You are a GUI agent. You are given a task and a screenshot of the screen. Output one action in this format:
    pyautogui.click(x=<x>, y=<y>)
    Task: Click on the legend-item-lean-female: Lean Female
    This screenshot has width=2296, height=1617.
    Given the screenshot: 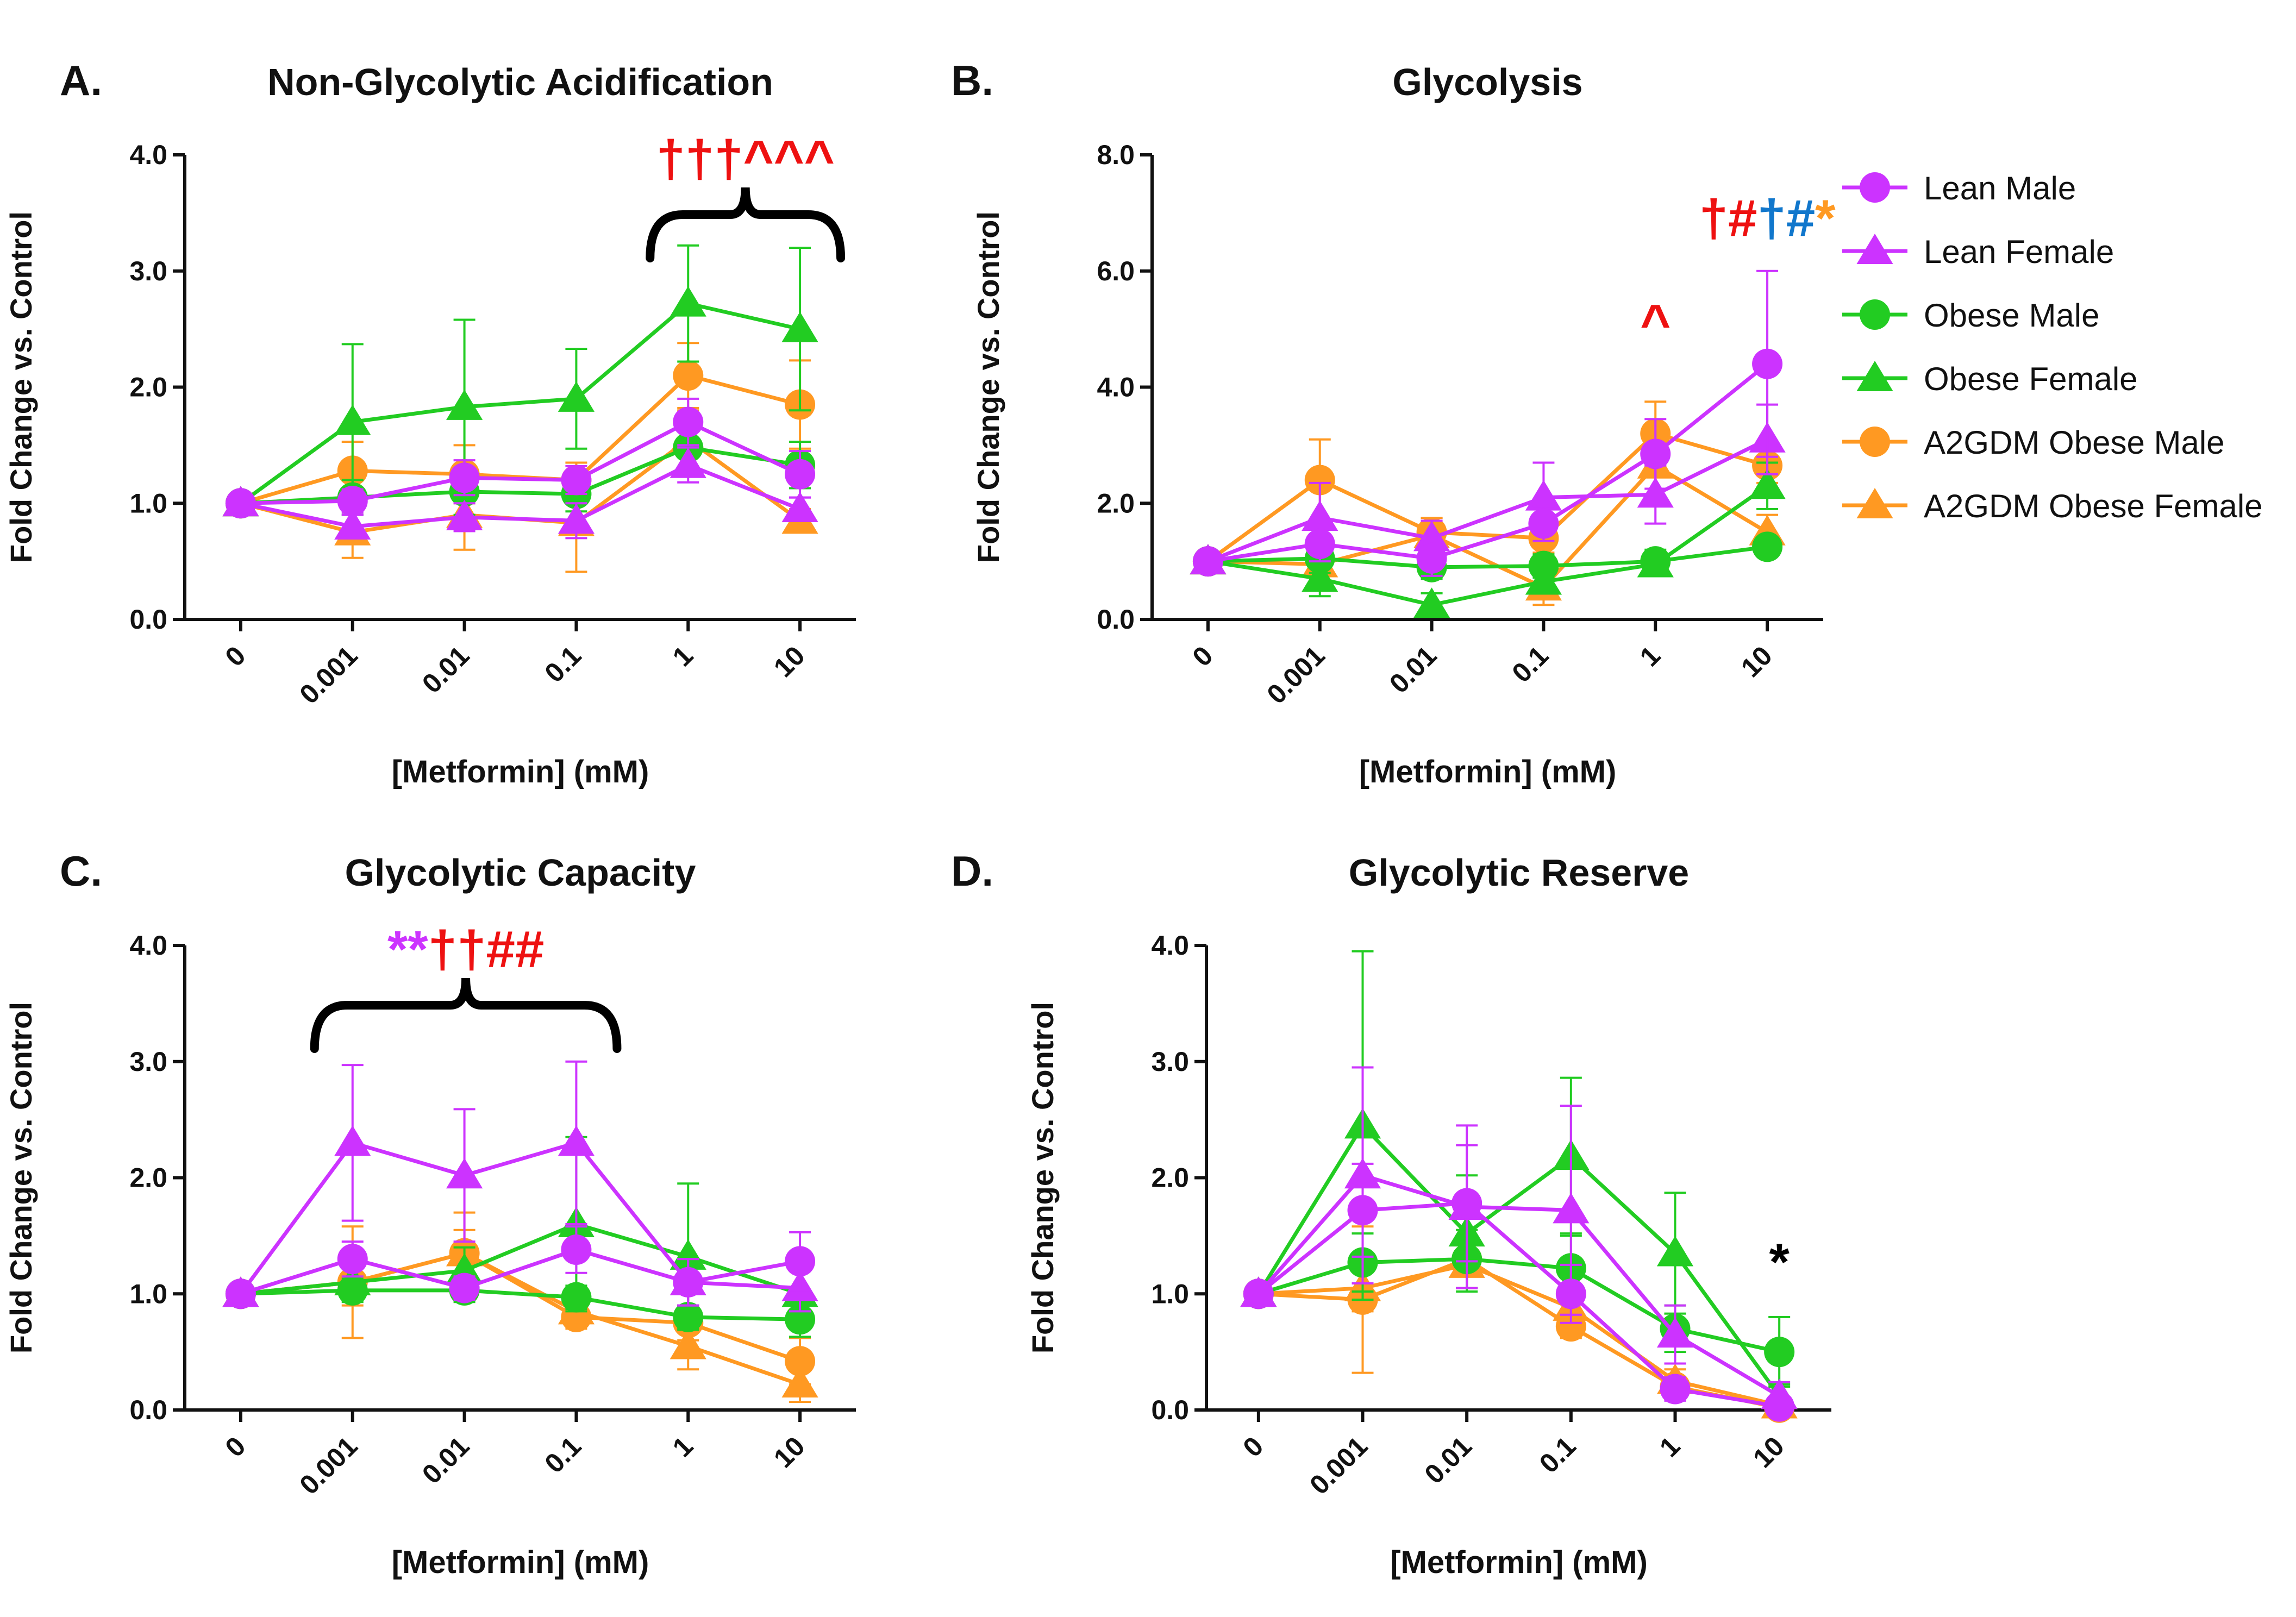 What is the action you would take?
    pyautogui.click(x=1978, y=252)
    